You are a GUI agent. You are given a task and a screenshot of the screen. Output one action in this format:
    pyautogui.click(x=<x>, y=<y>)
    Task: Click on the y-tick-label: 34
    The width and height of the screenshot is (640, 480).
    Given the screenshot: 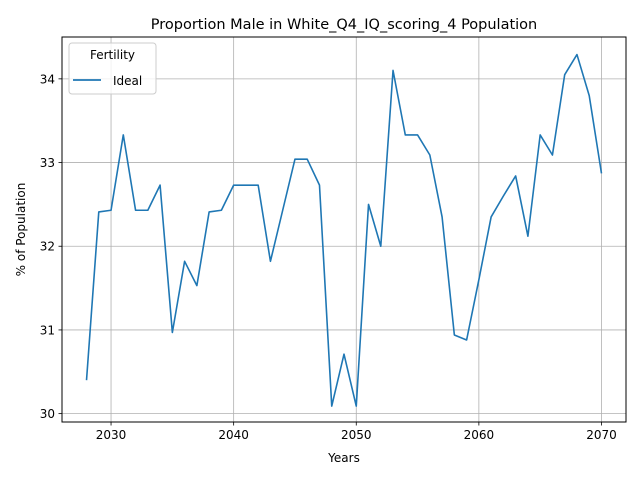 What is the action you would take?
    pyautogui.click(x=47, y=79)
    